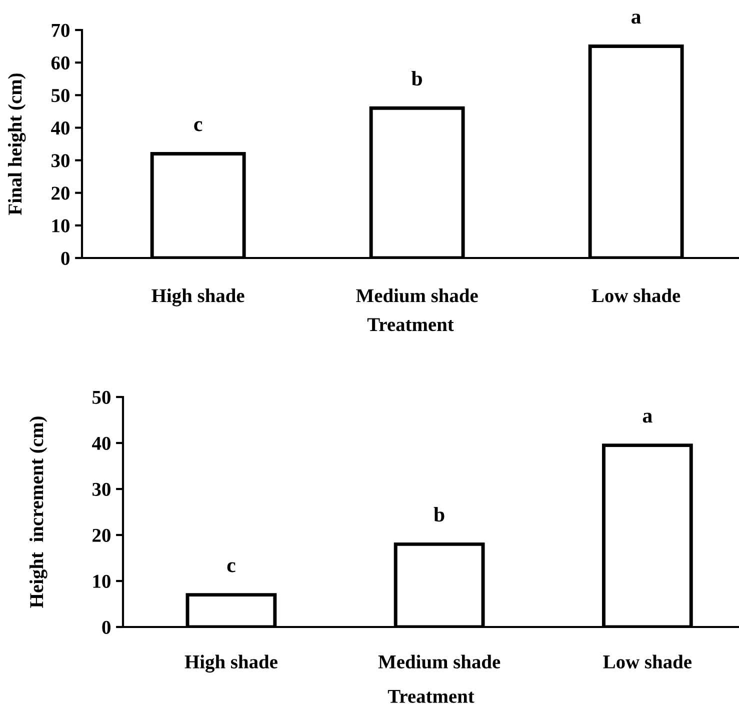  I want to click on y-axis-title: Height increment (cm), so click(39, 512).